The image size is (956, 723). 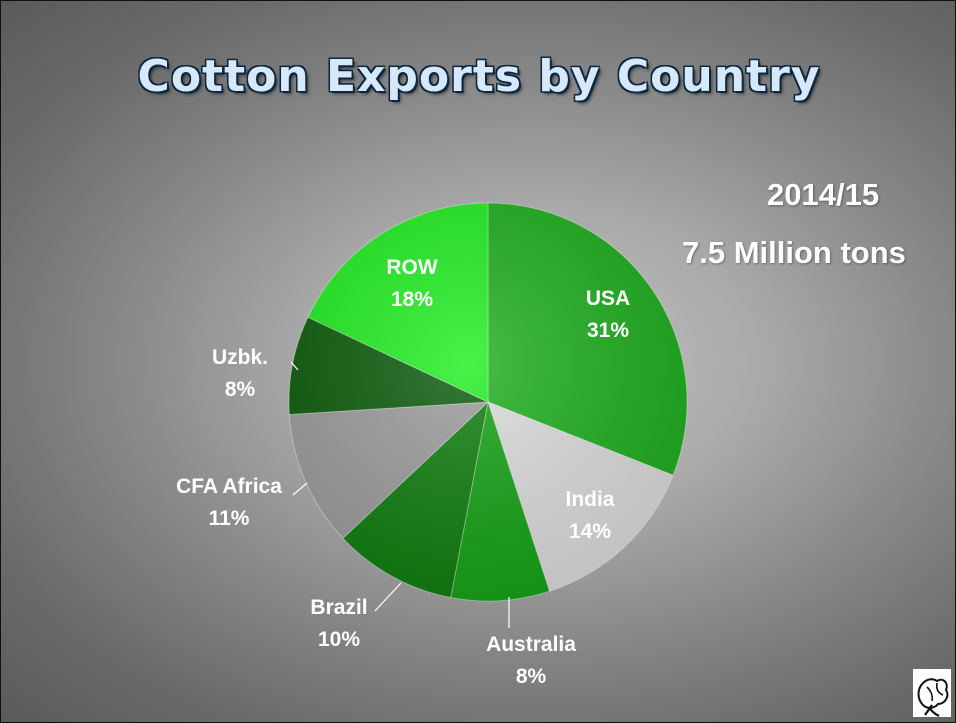 What do you see at coordinates (240, 389) in the screenshot?
I see `slice-value-uzbk: 8%` at bounding box center [240, 389].